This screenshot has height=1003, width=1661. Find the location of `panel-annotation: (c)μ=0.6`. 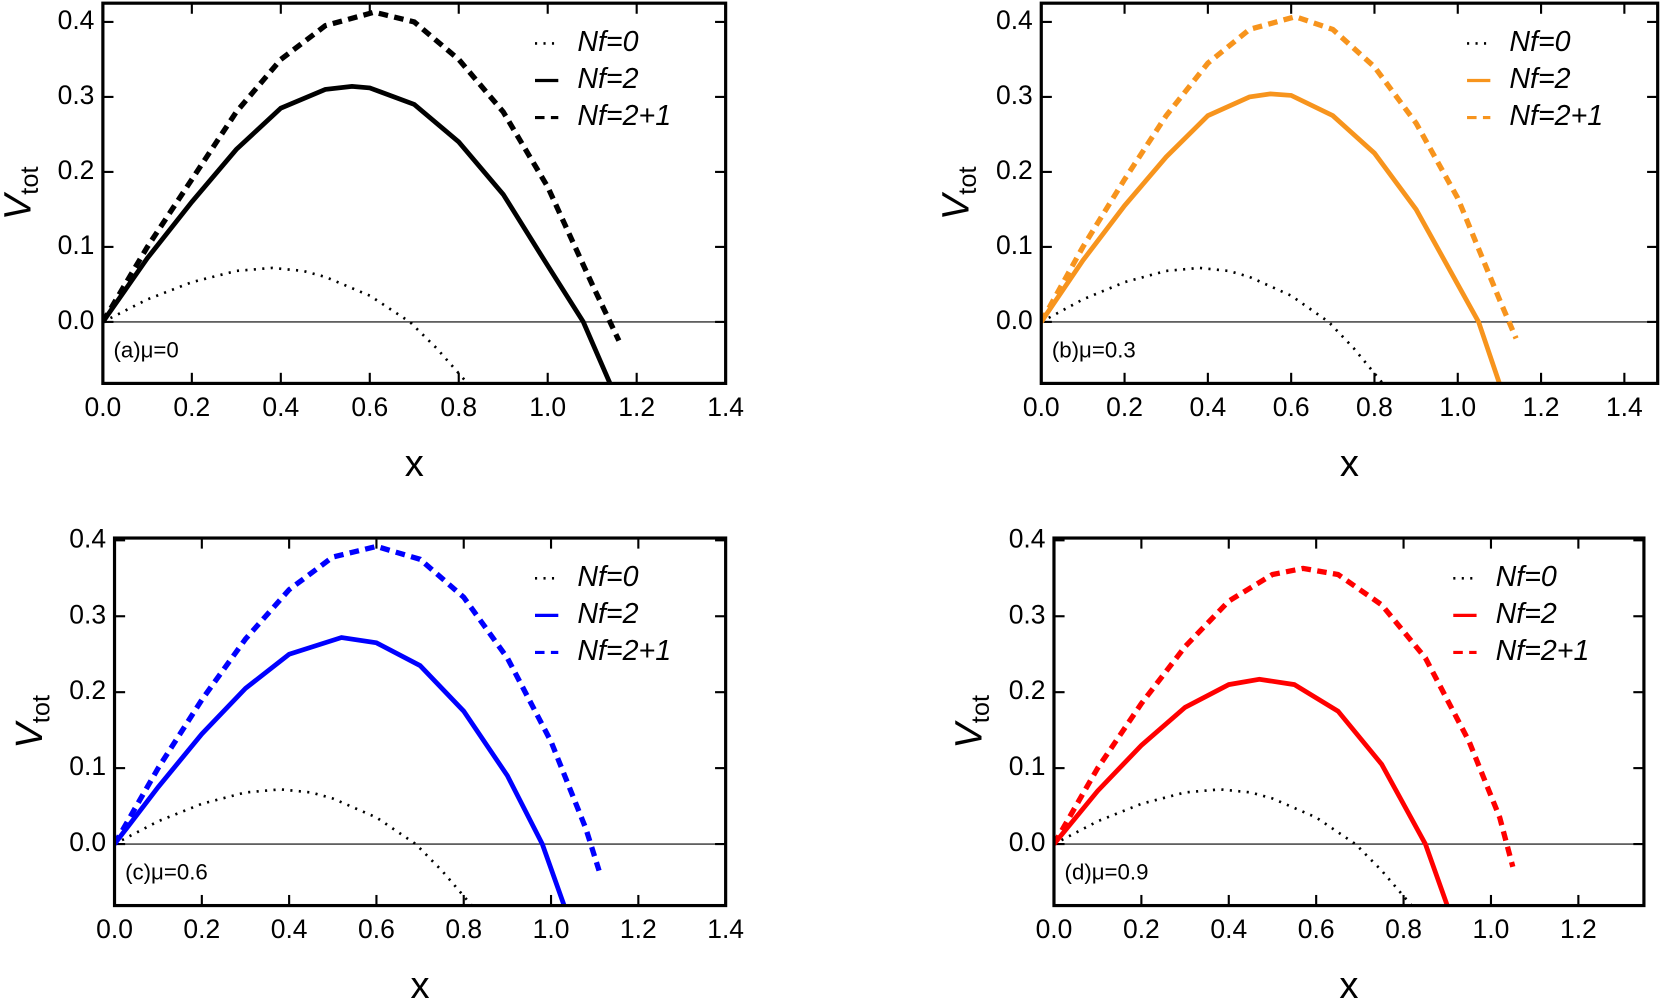

panel-annotation: (c)μ=0.6 is located at coordinates (166, 872).